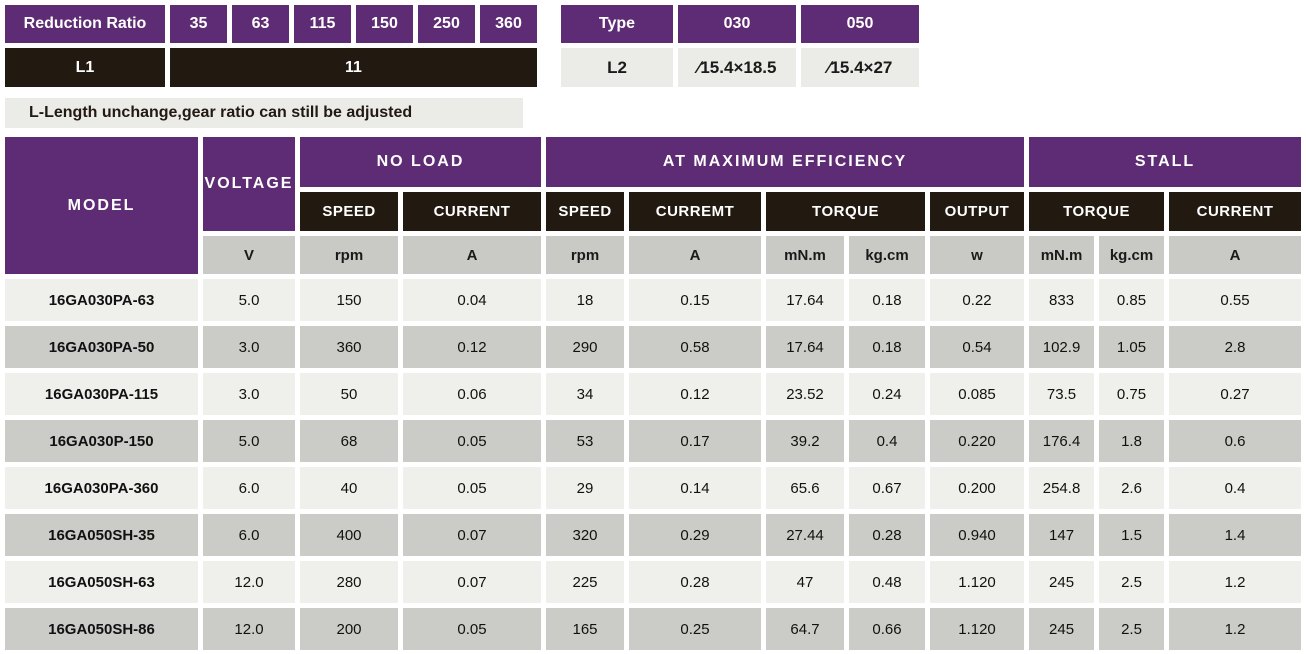 The image size is (1306, 654). Describe the element at coordinates (977, 300) in the screenshot. I see `value-cell: 0.22` at that location.